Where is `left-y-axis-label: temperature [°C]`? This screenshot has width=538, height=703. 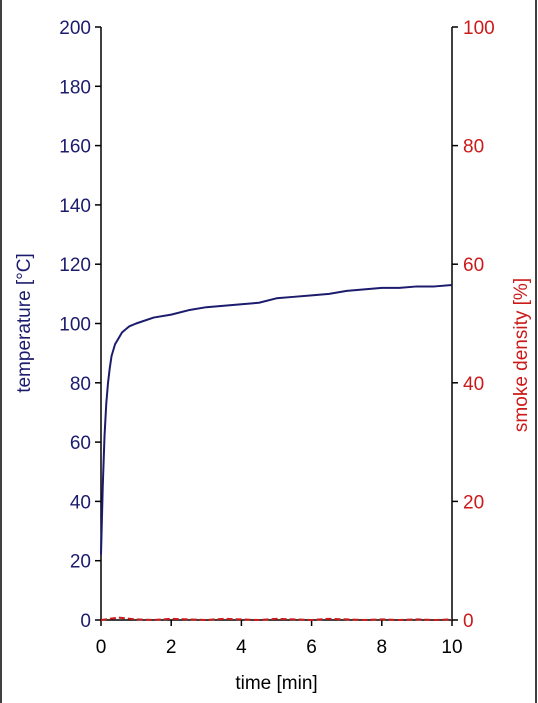 left-y-axis-label: temperature [°C] is located at coordinates (24, 323).